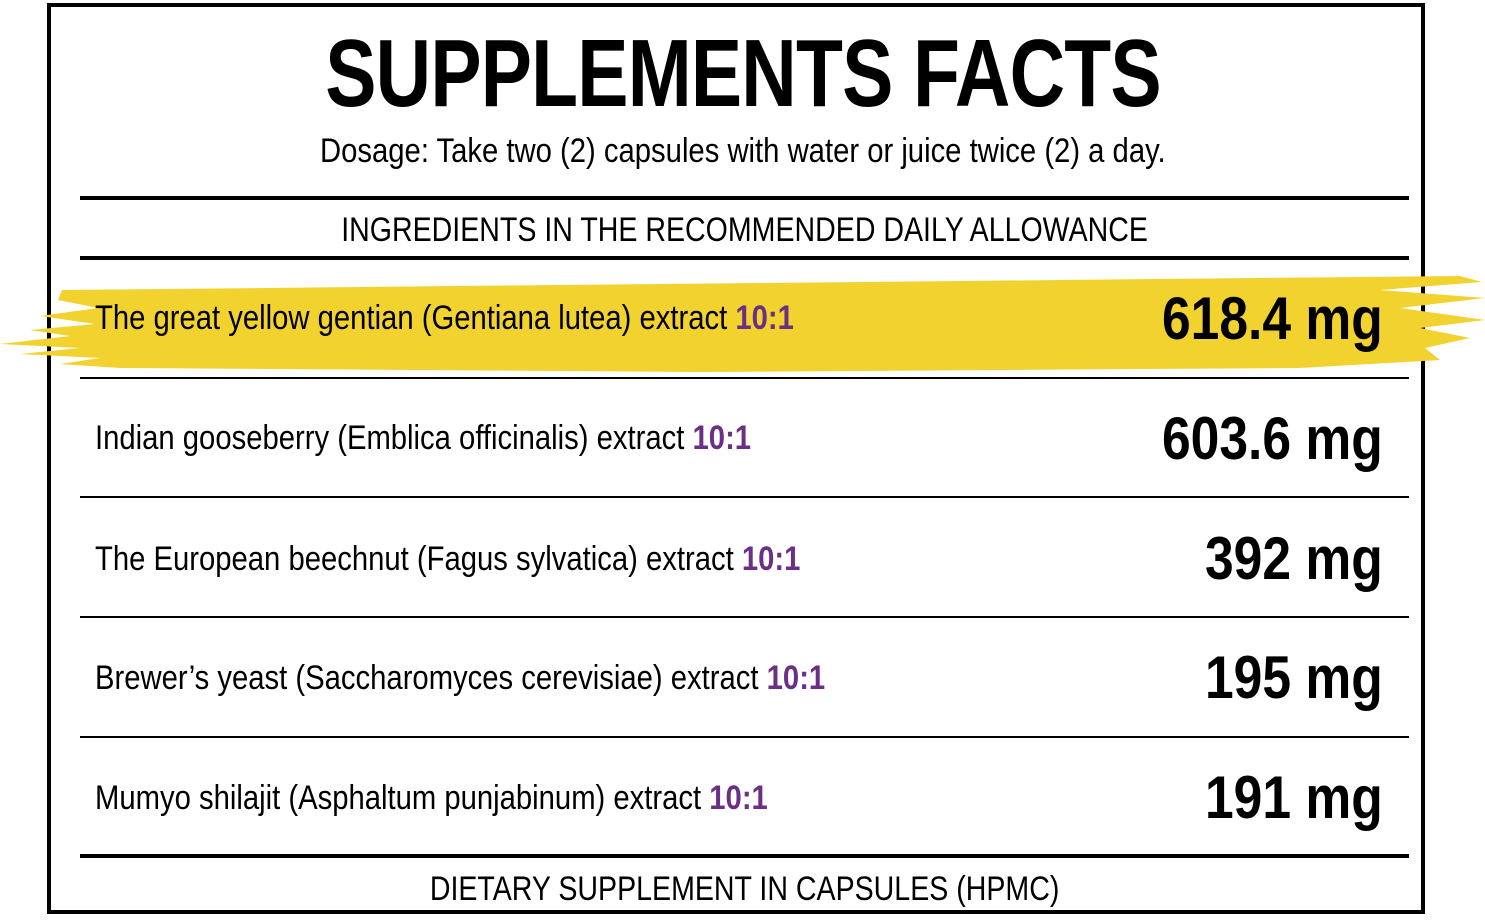 The height and width of the screenshot is (921, 1485). What do you see at coordinates (1272, 318) in the screenshot?
I see `ingredient-row-1-amount: 618.4 mg` at bounding box center [1272, 318].